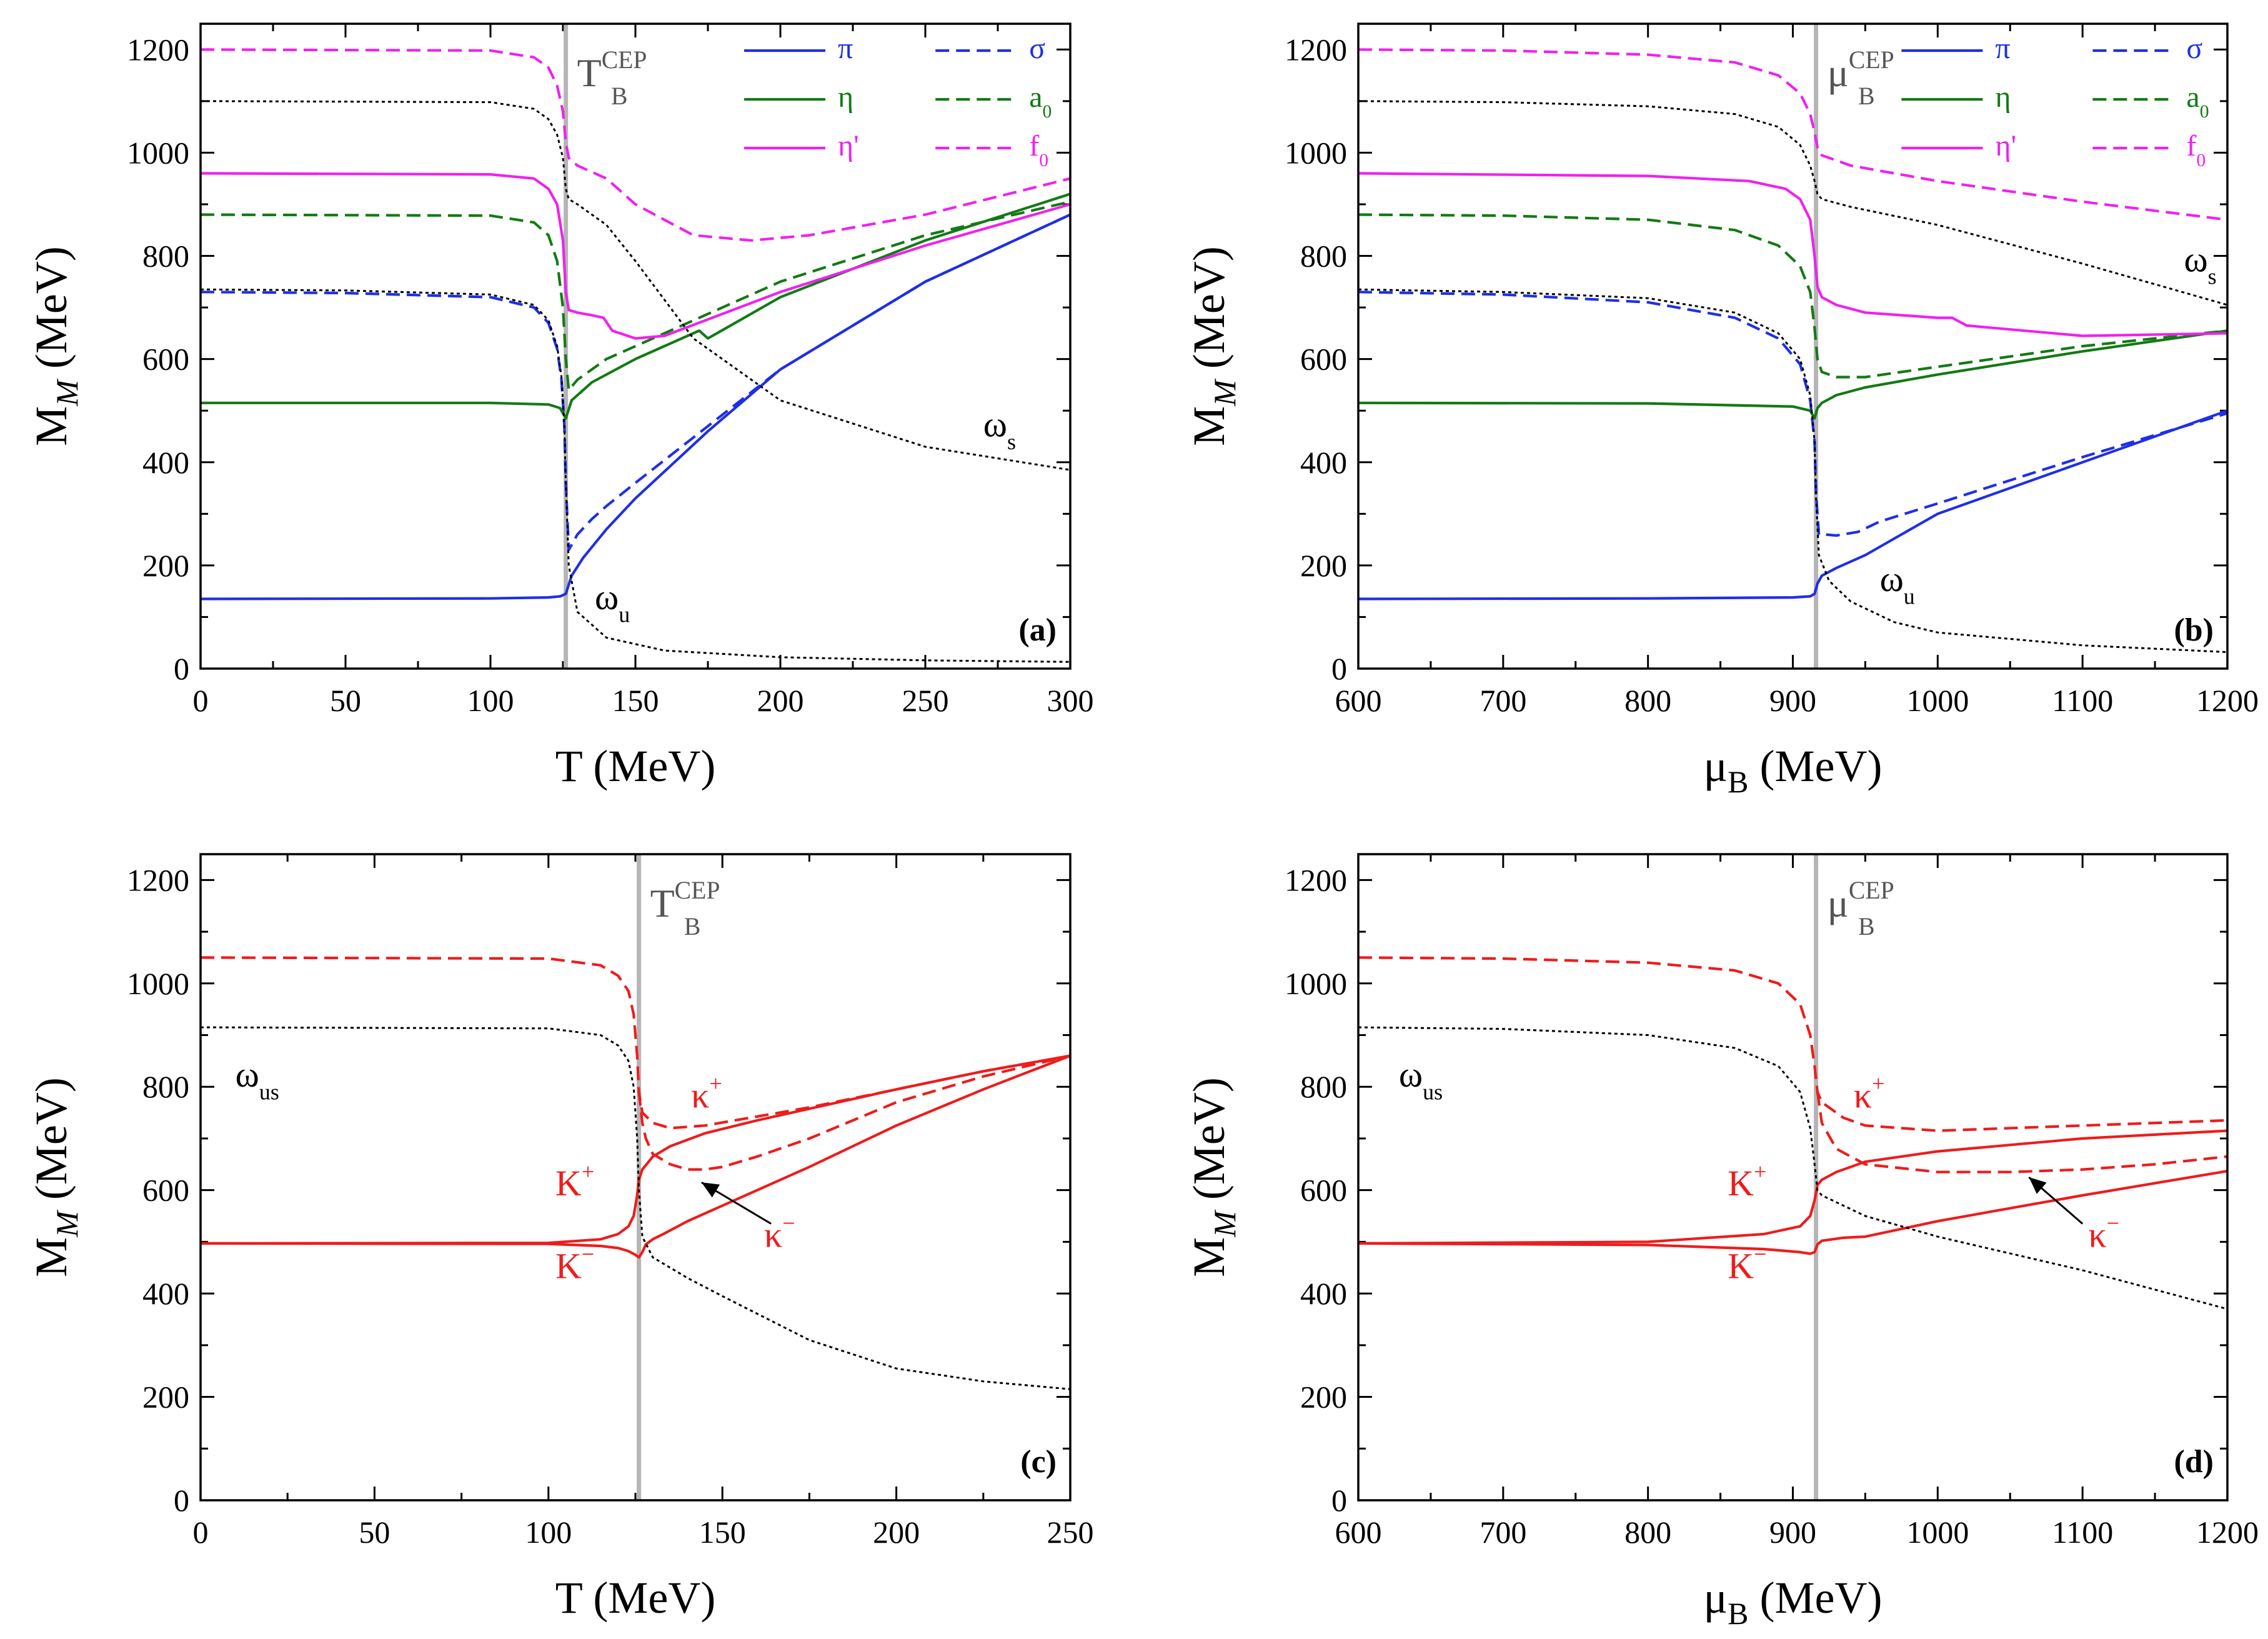  I want to click on annotation-label: ωus, so click(257, 1079).